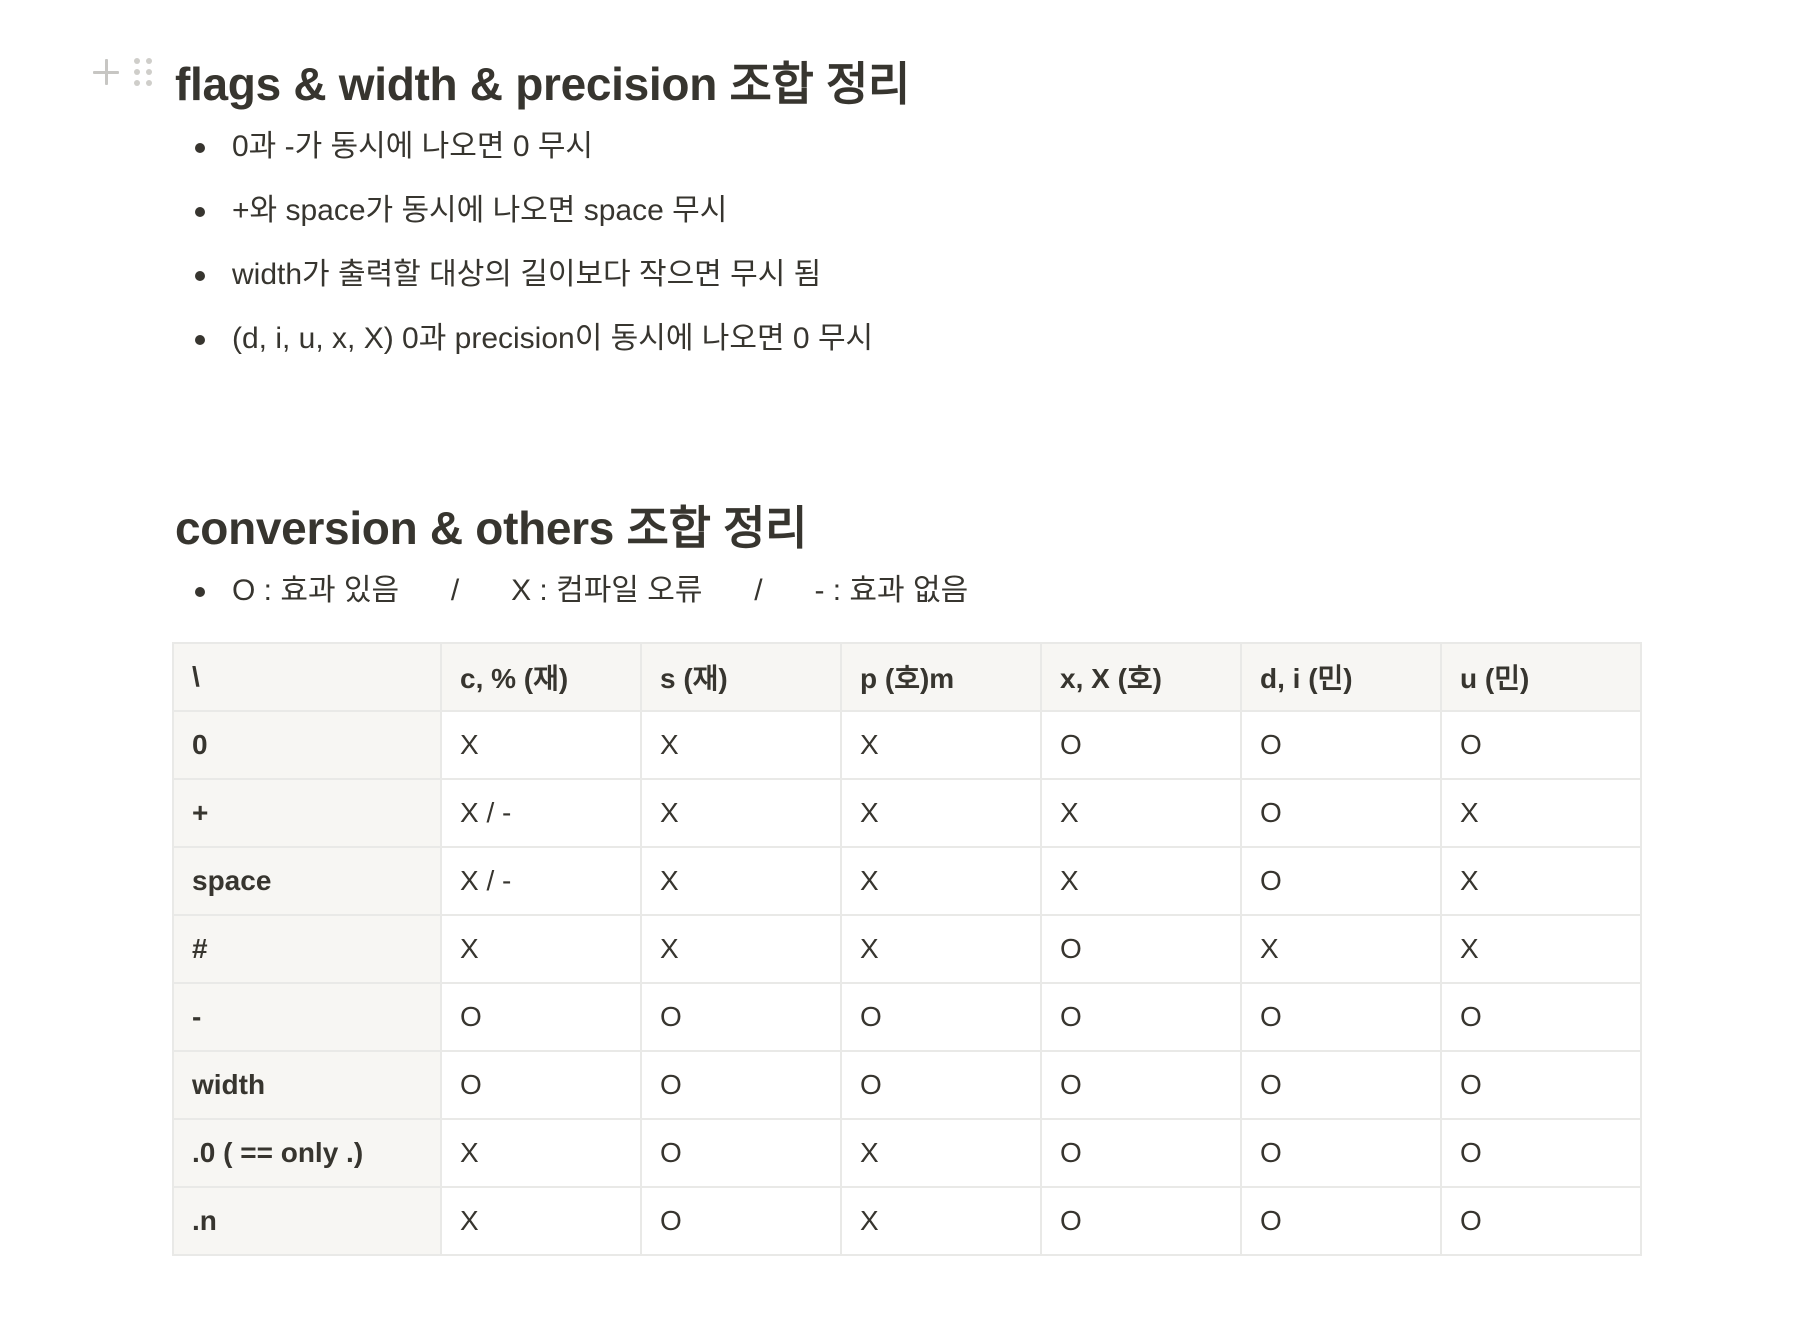 The width and height of the screenshot is (1808, 1338). What do you see at coordinates (123, 72) in the screenshot?
I see `block-handle` at bounding box center [123, 72].